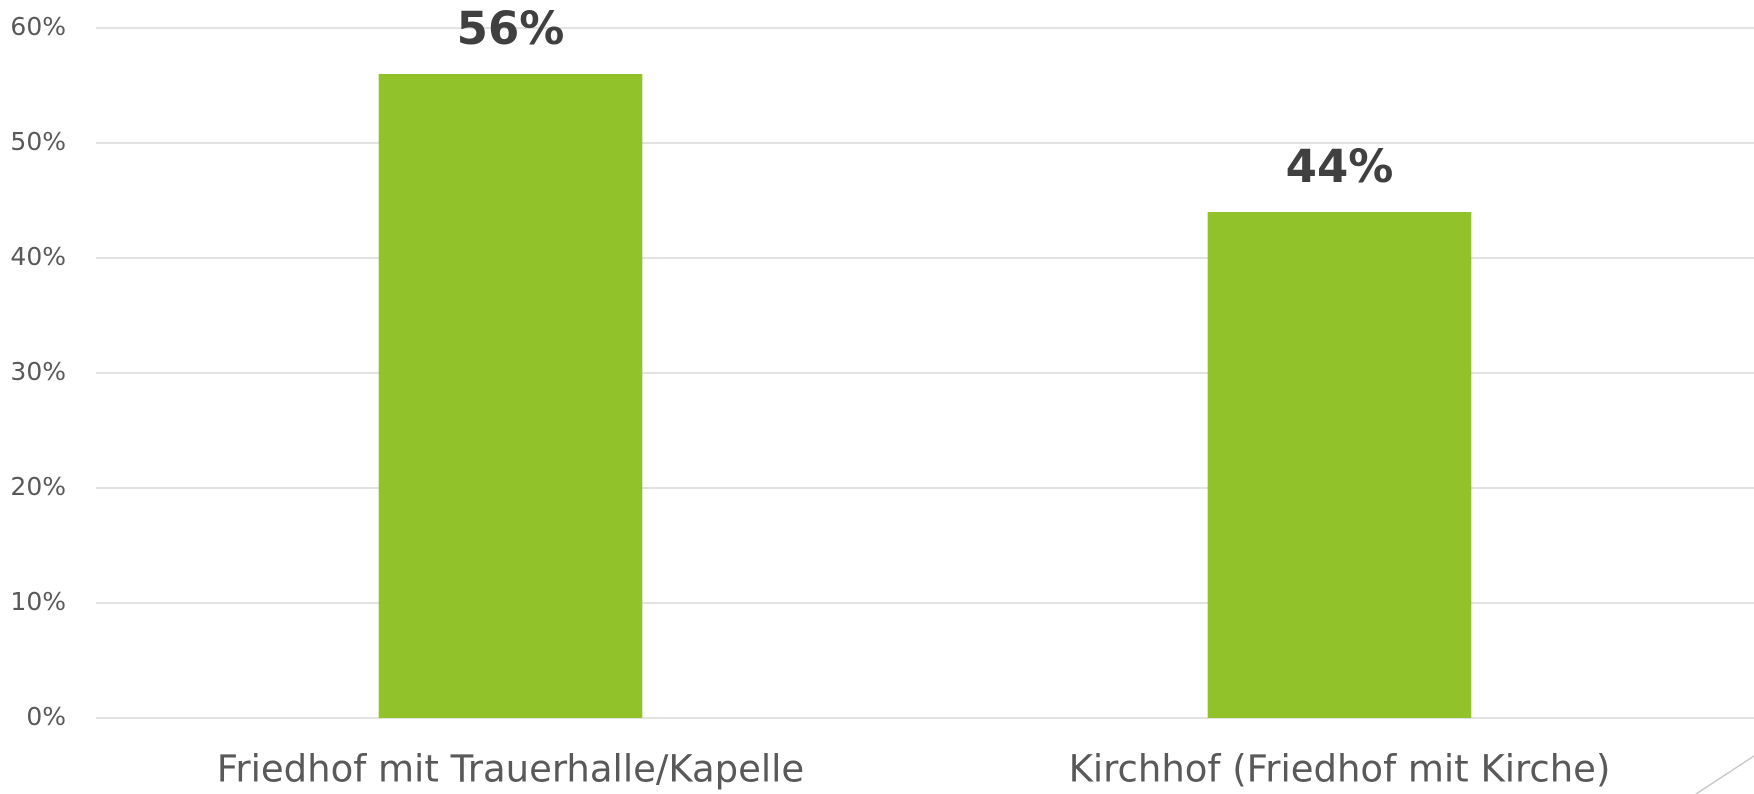  Describe the element at coordinates (46, 716) in the screenshot. I see `y-tick-label: 0%` at that location.